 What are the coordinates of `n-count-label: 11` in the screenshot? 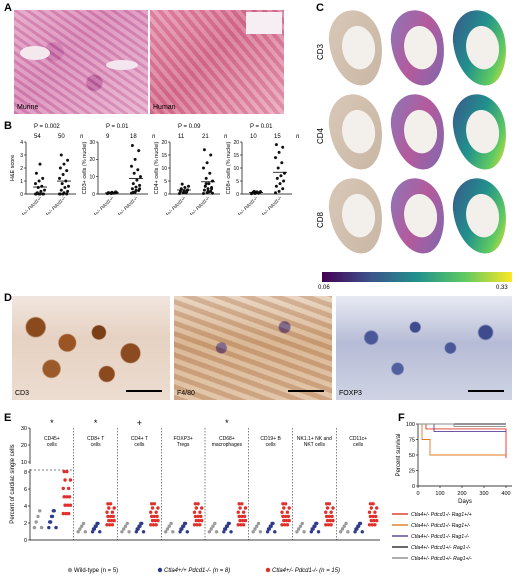 It's located at (181, 137).